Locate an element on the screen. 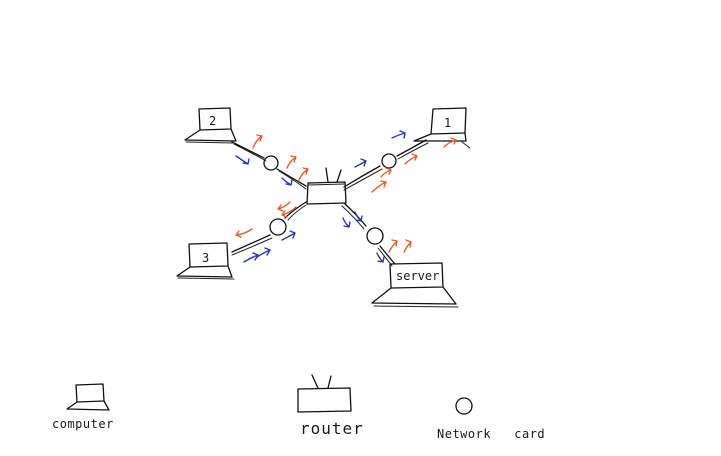 The image size is (721, 456). computer-2: 2 is located at coordinates (210, 125).